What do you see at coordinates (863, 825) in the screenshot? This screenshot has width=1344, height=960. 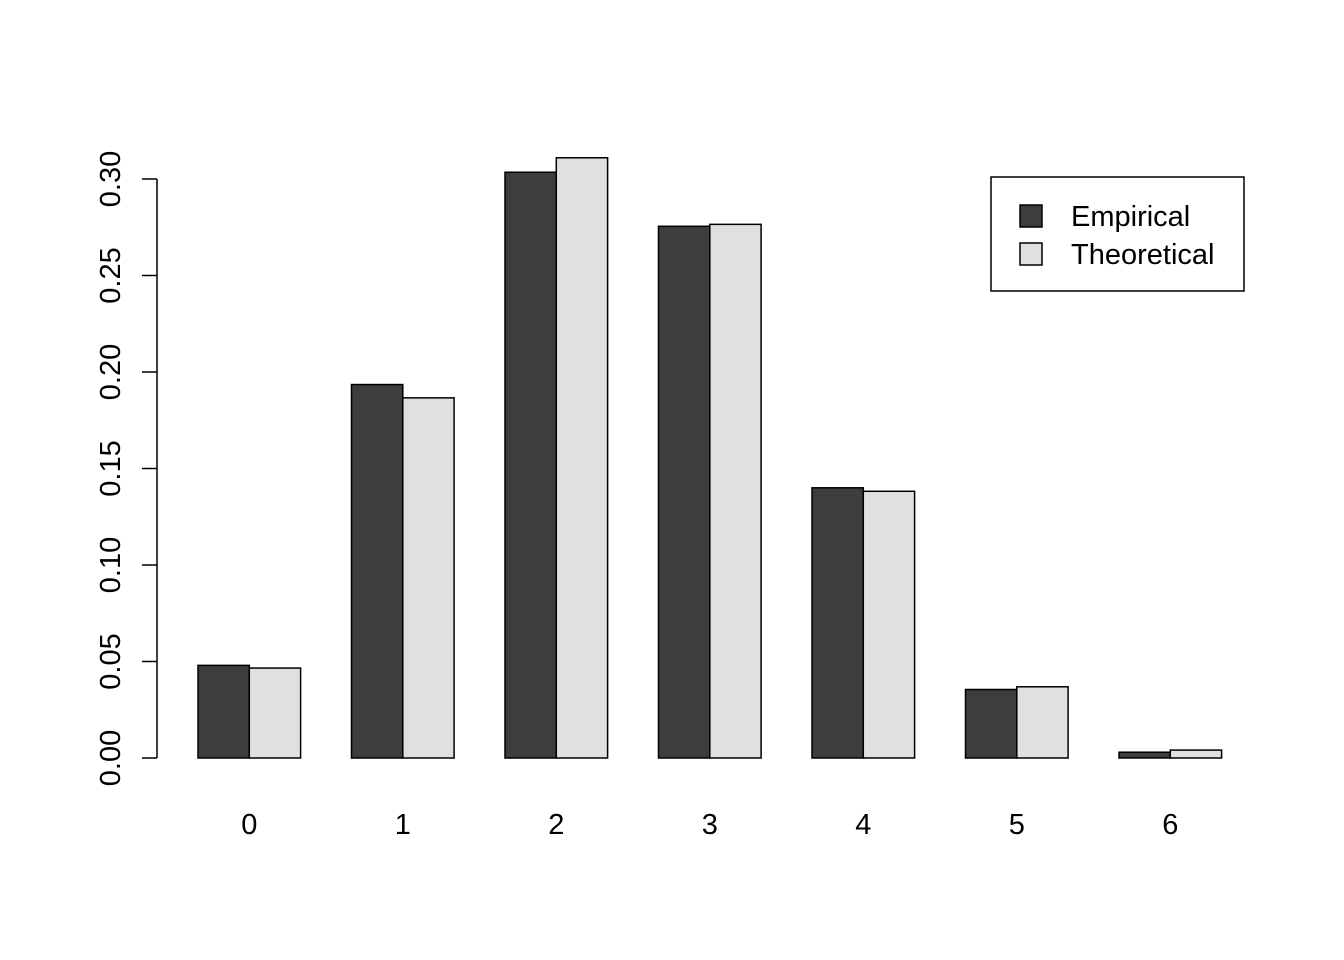 I see `x-tick-label: 4` at bounding box center [863, 825].